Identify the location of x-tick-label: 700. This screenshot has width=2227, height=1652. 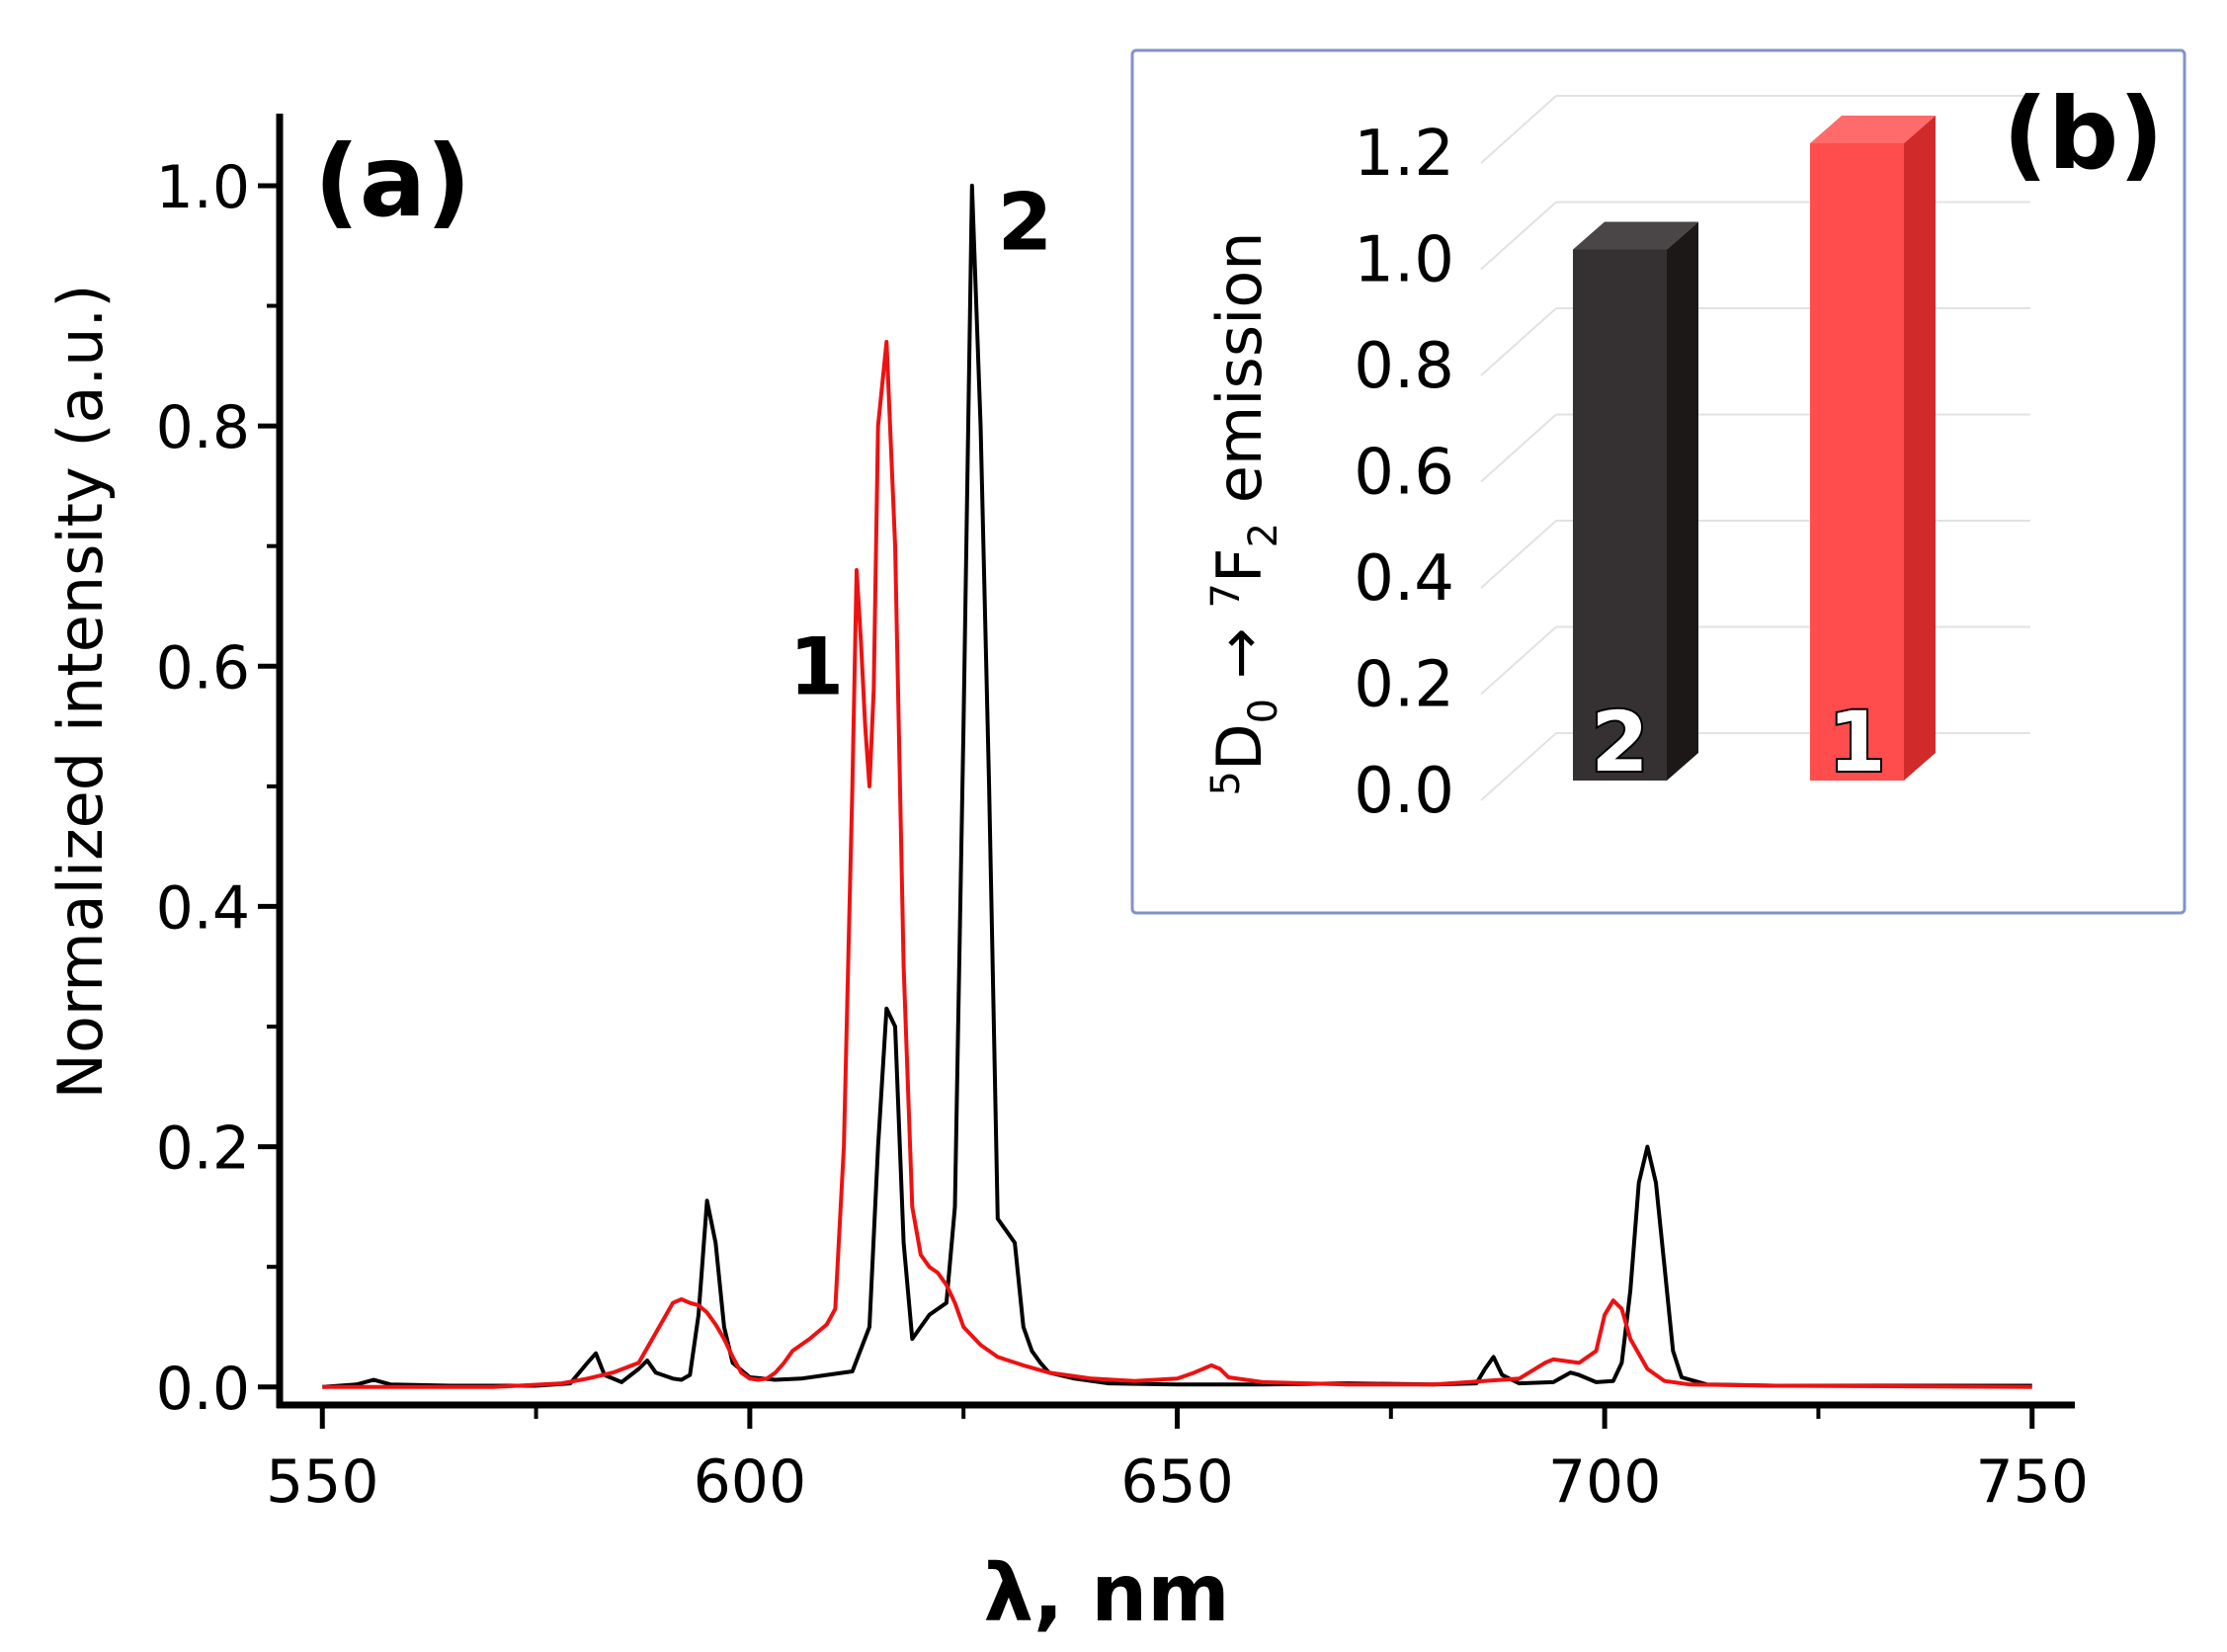
(1605, 1482).